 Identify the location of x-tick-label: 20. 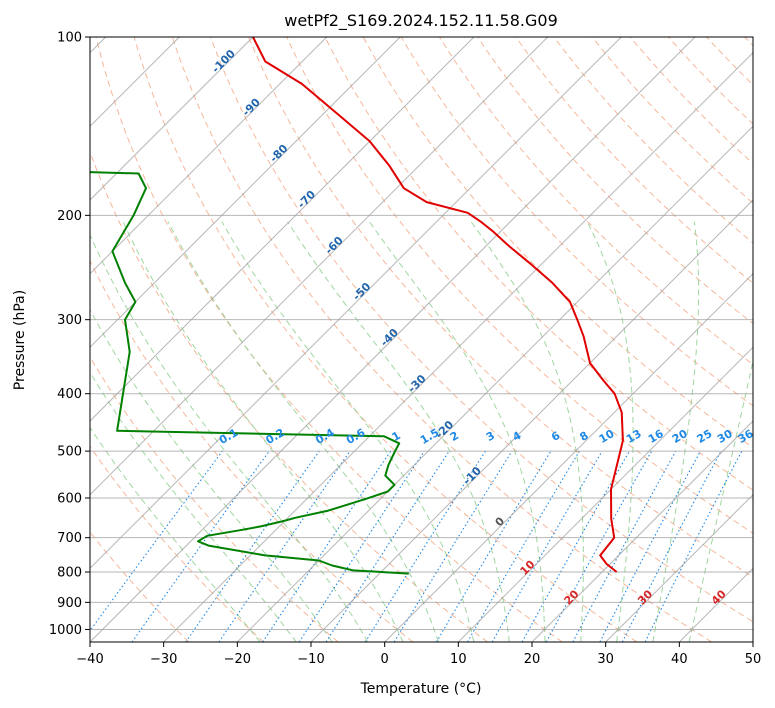
(532, 659).